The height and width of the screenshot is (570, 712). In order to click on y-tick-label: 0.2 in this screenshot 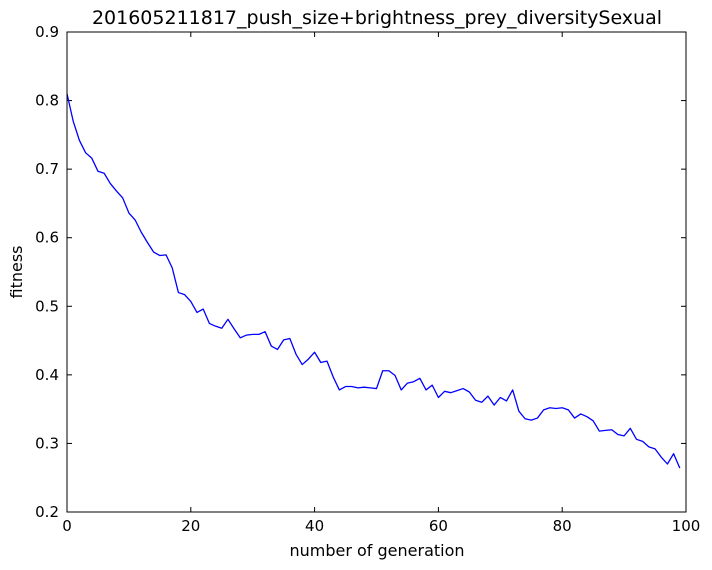, I will do `click(47, 512)`.